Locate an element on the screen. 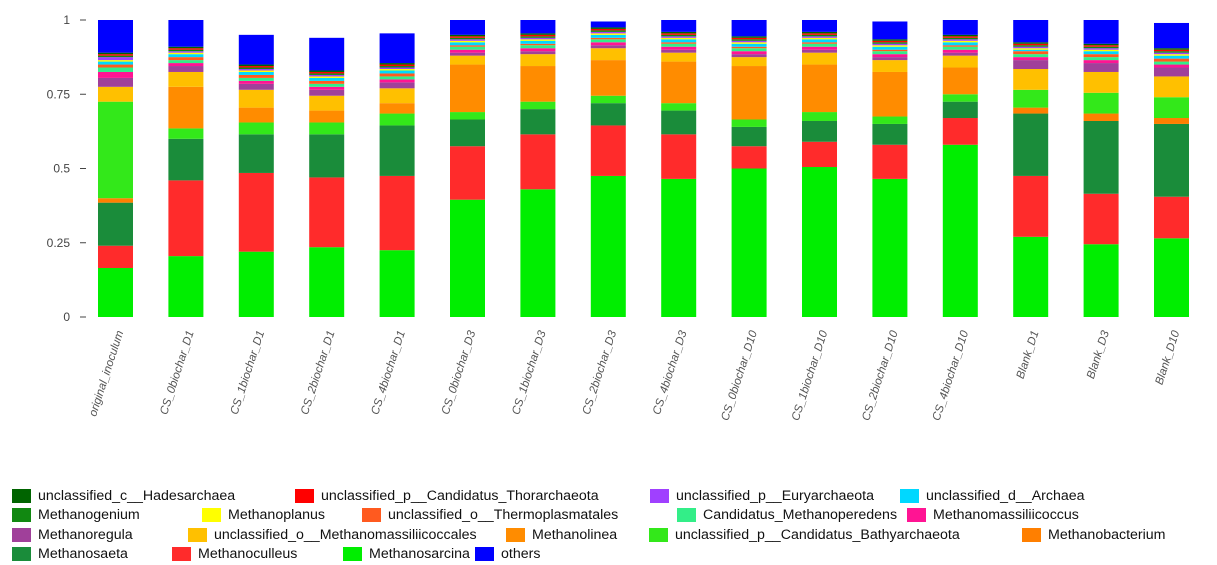 The height and width of the screenshot is (565, 1217). x-category-label: CS_0biochar_D10 is located at coordinates (739, 376).